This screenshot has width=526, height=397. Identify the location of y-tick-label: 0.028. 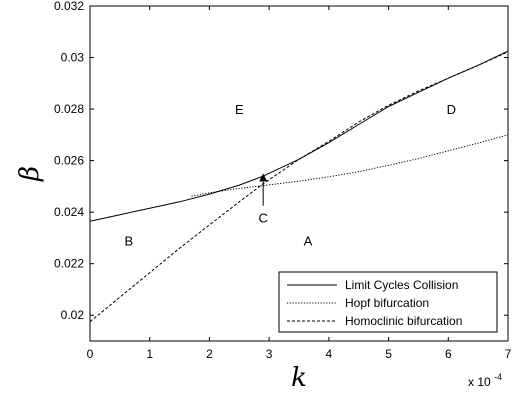
(69, 109).